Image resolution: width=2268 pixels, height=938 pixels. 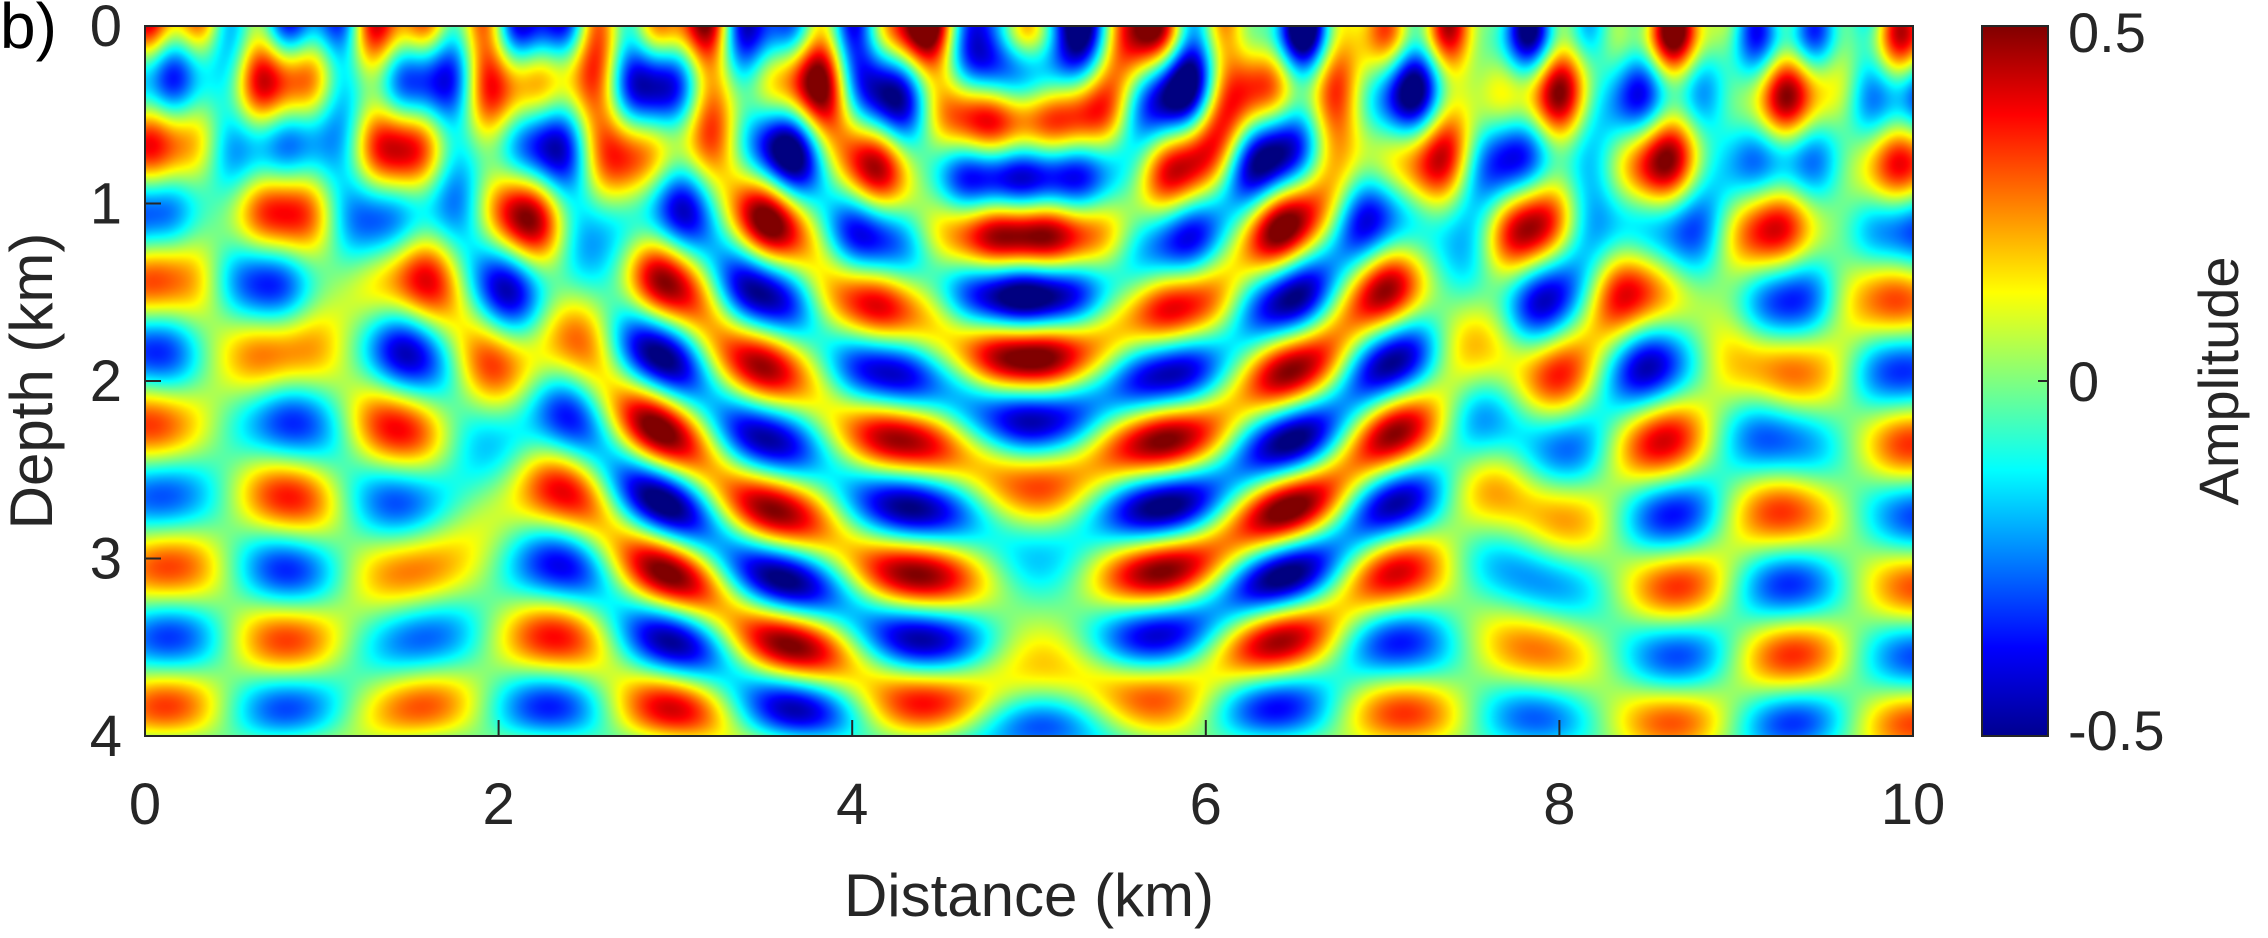 I want to click on colorbar-label: Amplitude, so click(x=2218, y=380).